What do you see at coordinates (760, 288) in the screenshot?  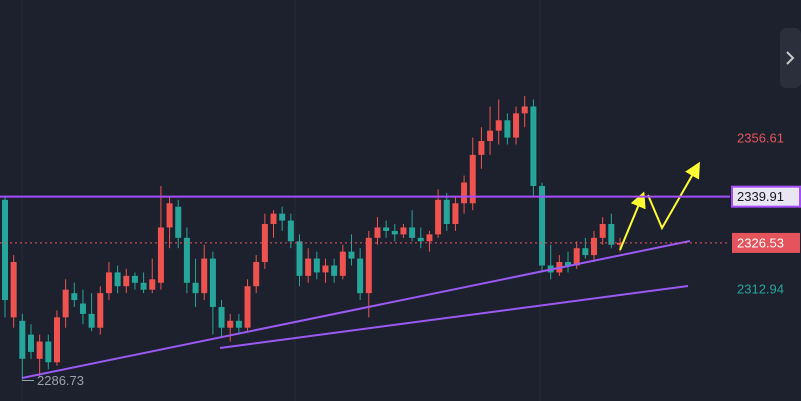 I see `y-tick-label: 2312.94` at bounding box center [760, 288].